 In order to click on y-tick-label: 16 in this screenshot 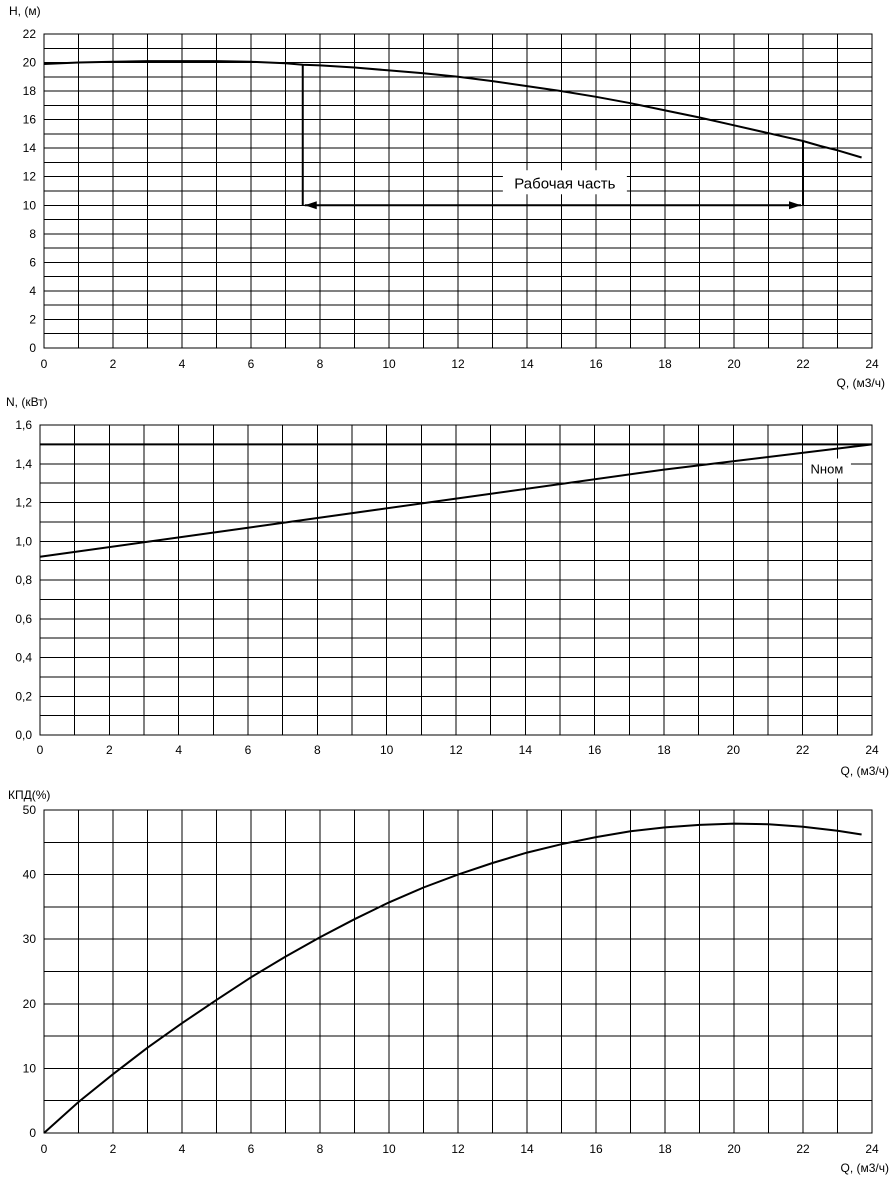, I will do `click(30, 120)`.